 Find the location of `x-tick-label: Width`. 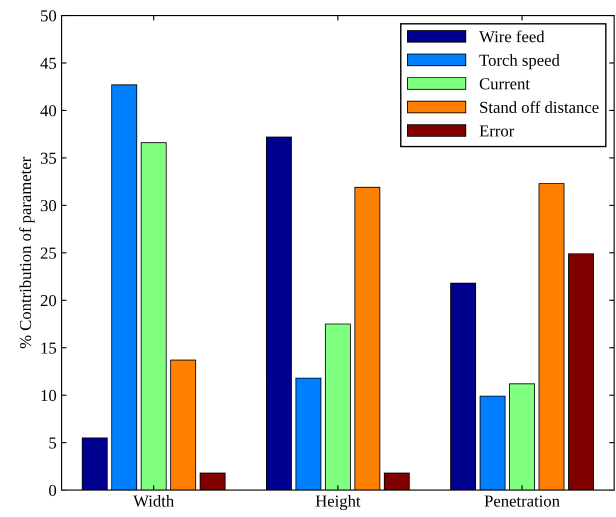

x-tick-label: Width is located at coordinates (153, 500).